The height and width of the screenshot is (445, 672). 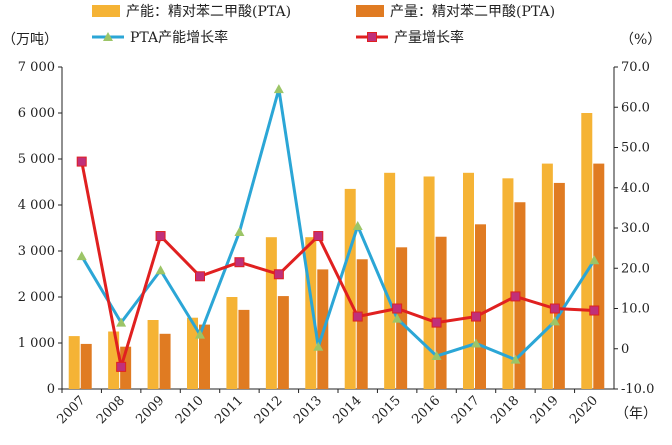 What do you see at coordinates (429, 37) in the screenshot?
I see `legend-label-output-growth: 产量增长率` at bounding box center [429, 37].